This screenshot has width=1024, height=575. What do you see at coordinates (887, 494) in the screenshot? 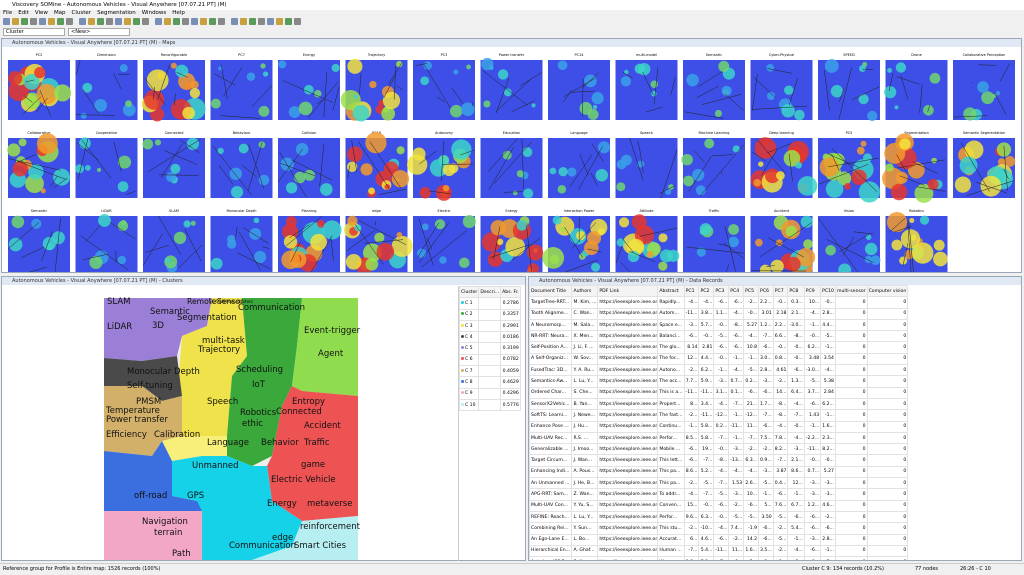
I see `table-cell: 0` at bounding box center [887, 494].